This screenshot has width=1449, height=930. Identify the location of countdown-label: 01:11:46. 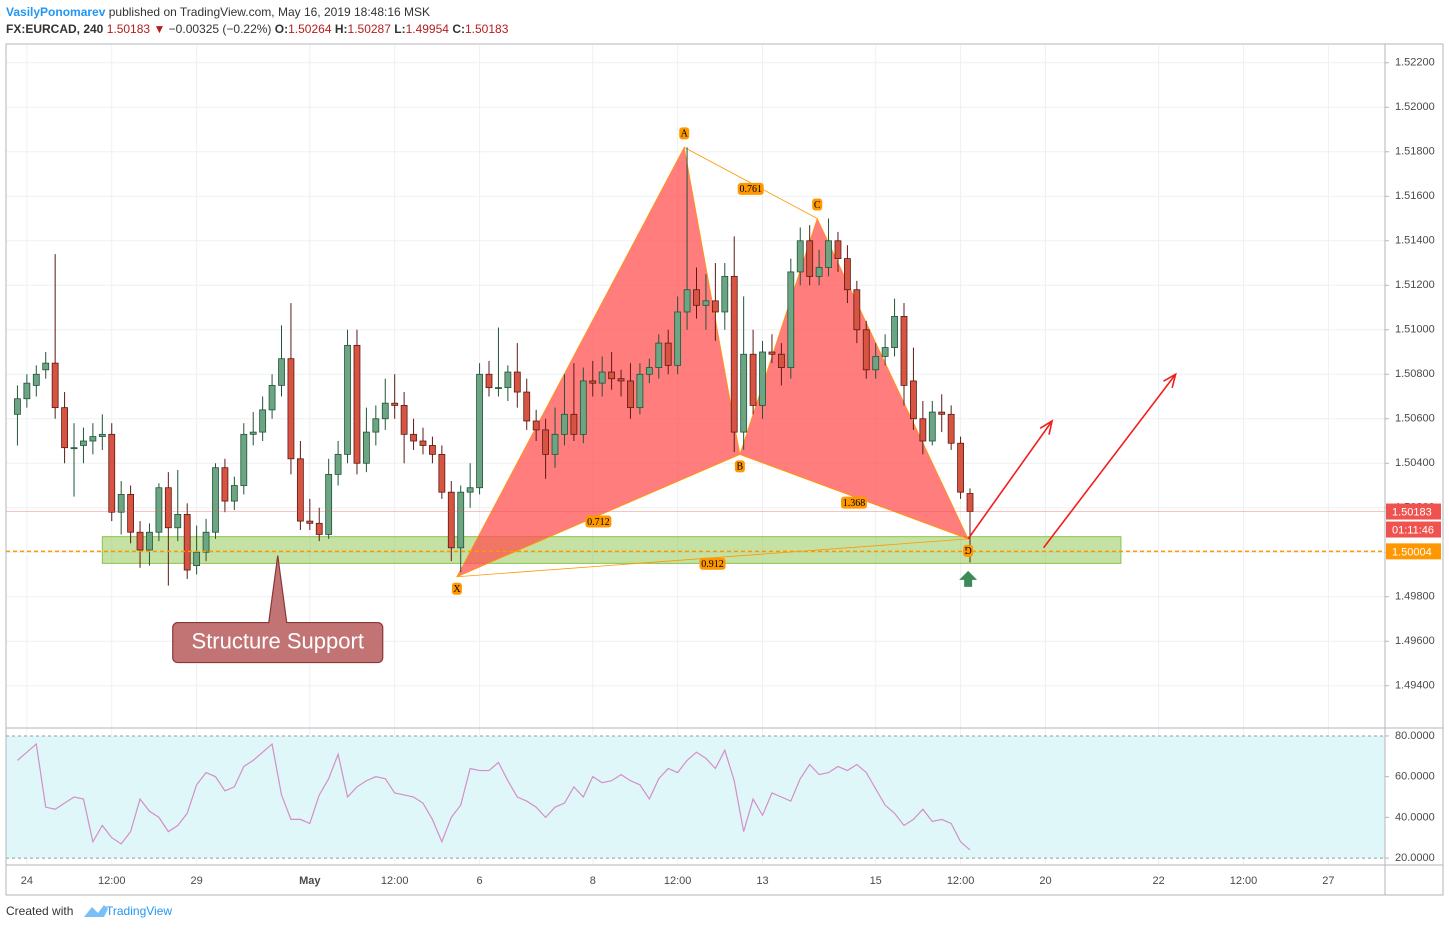
(1413, 530).